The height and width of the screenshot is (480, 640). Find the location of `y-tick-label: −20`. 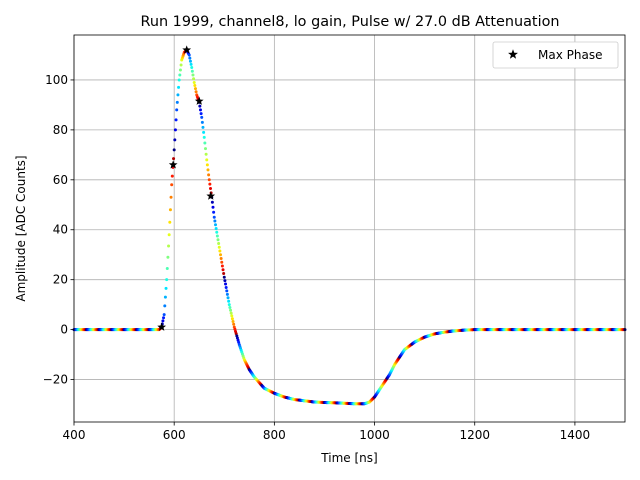

y-tick-label: −20 is located at coordinates (55, 380).